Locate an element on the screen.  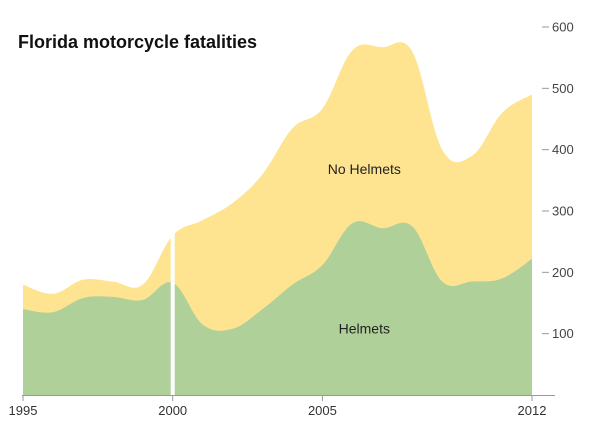
y-tick-label: 600 is located at coordinates (563, 27).